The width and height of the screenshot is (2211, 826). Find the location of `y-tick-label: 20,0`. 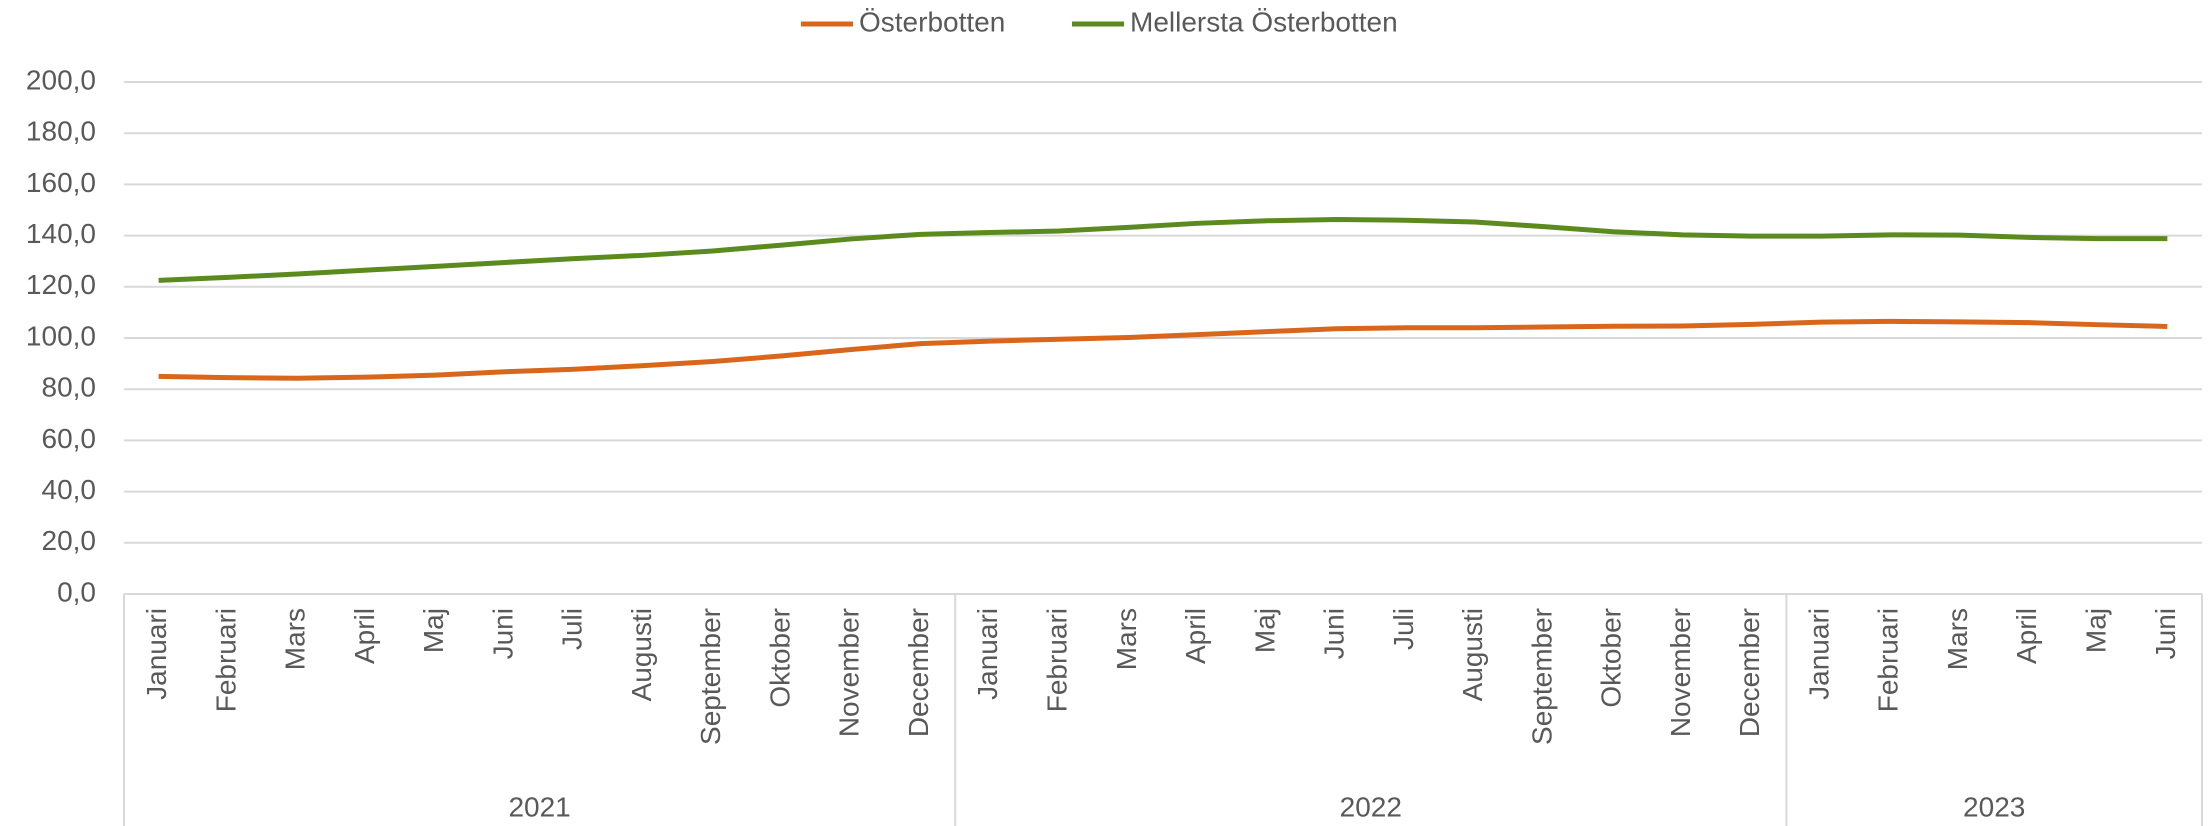

y-tick-label: 20,0 is located at coordinates (69, 540).